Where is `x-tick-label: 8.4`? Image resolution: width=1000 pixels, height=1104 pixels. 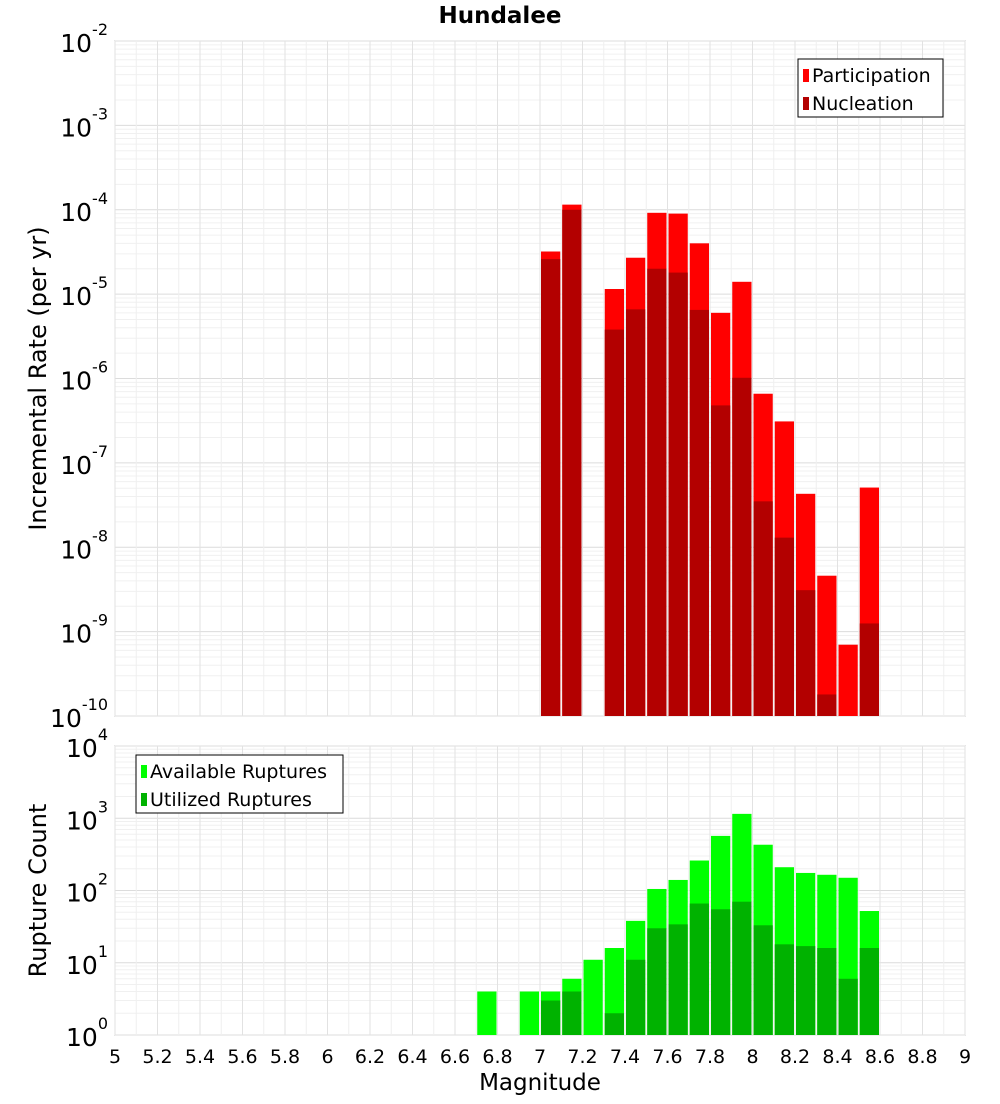 x-tick-label: 8.4 is located at coordinates (837, 1057).